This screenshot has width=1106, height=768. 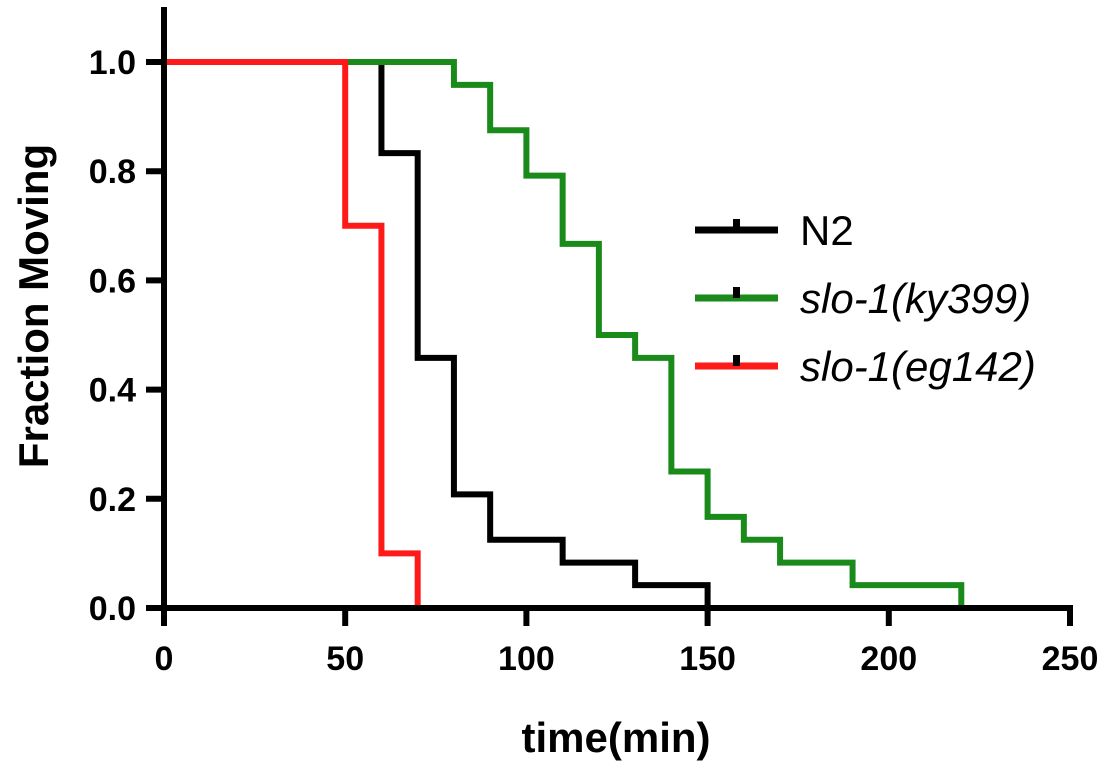 I want to click on x-tick-label: 150, so click(x=707, y=659).